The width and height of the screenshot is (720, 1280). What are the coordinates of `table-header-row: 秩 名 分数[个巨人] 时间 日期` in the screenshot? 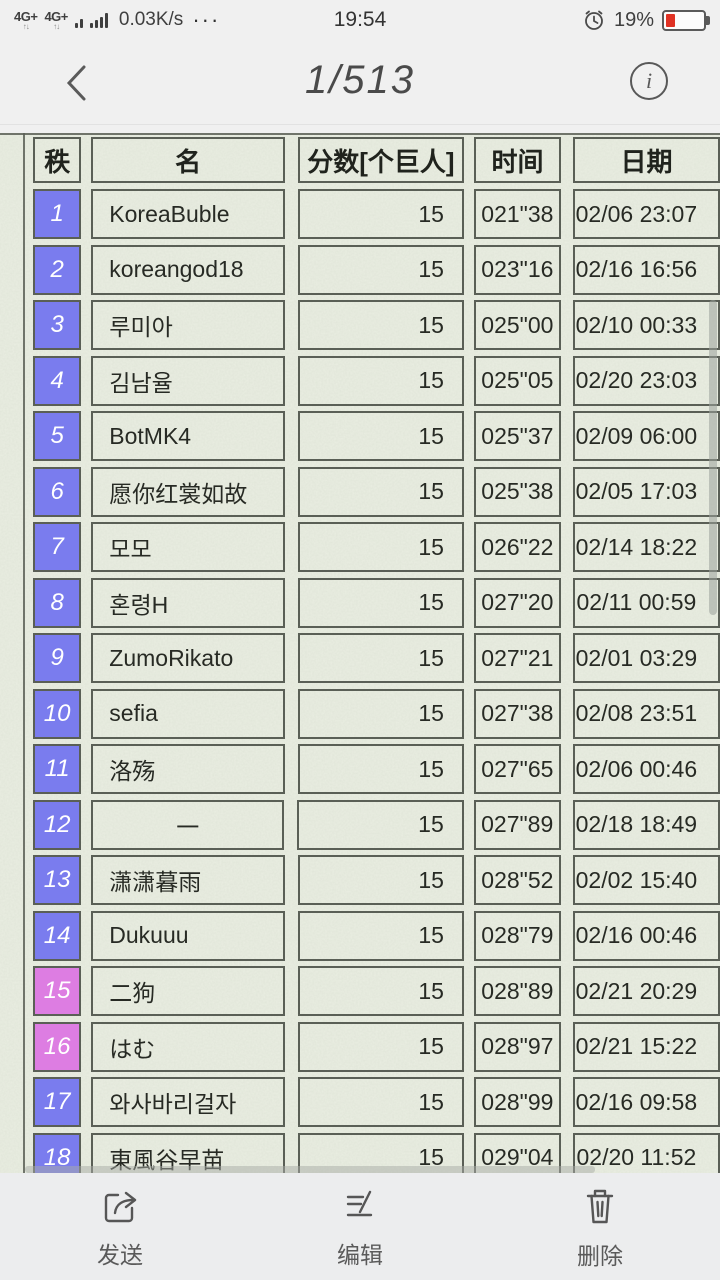 It's located at (360, 160).